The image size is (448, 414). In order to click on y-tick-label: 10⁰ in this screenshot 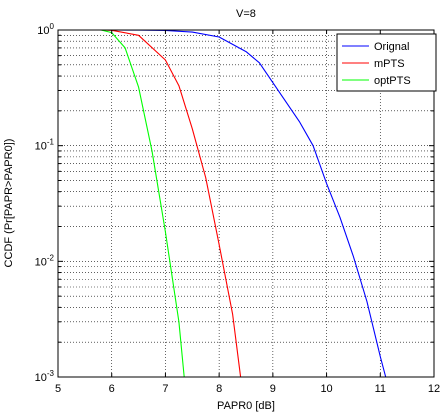, I will do `click(45, 29)`.